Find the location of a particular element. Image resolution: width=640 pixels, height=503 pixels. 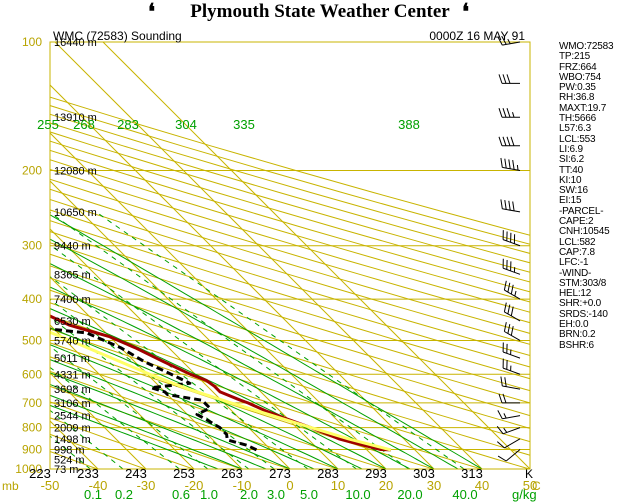

temperature-tick-label: -30 is located at coordinates (146, 485).